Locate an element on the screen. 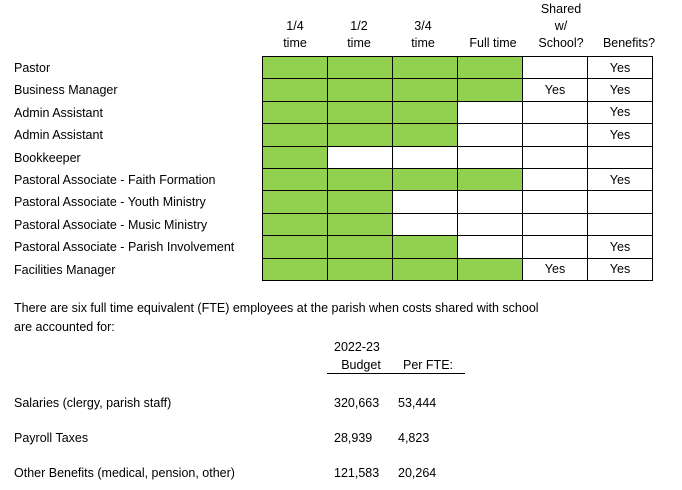 Image resolution: width=682 pixels, height=490 pixels. column-header-shared-with-school: Shared w/ School? is located at coordinates (561, 26).